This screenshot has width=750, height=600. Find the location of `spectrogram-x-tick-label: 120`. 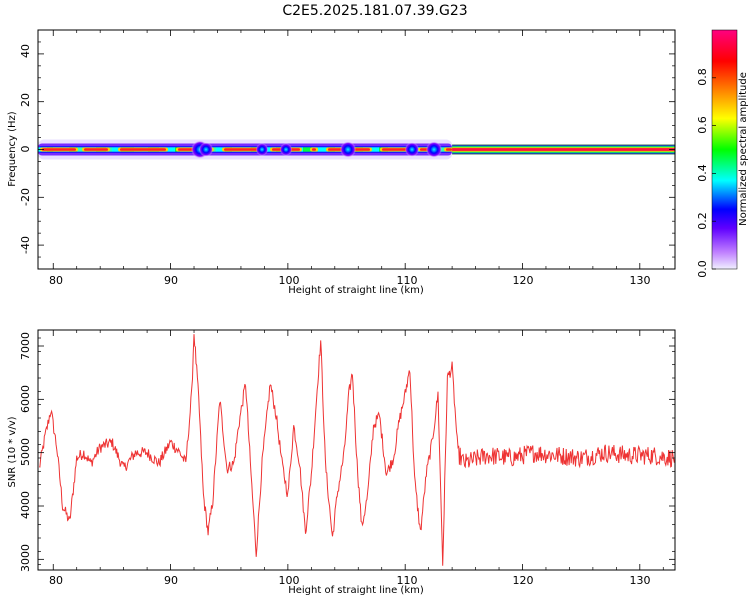

spectrogram-x-tick-label: 120 is located at coordinates (523, 280).